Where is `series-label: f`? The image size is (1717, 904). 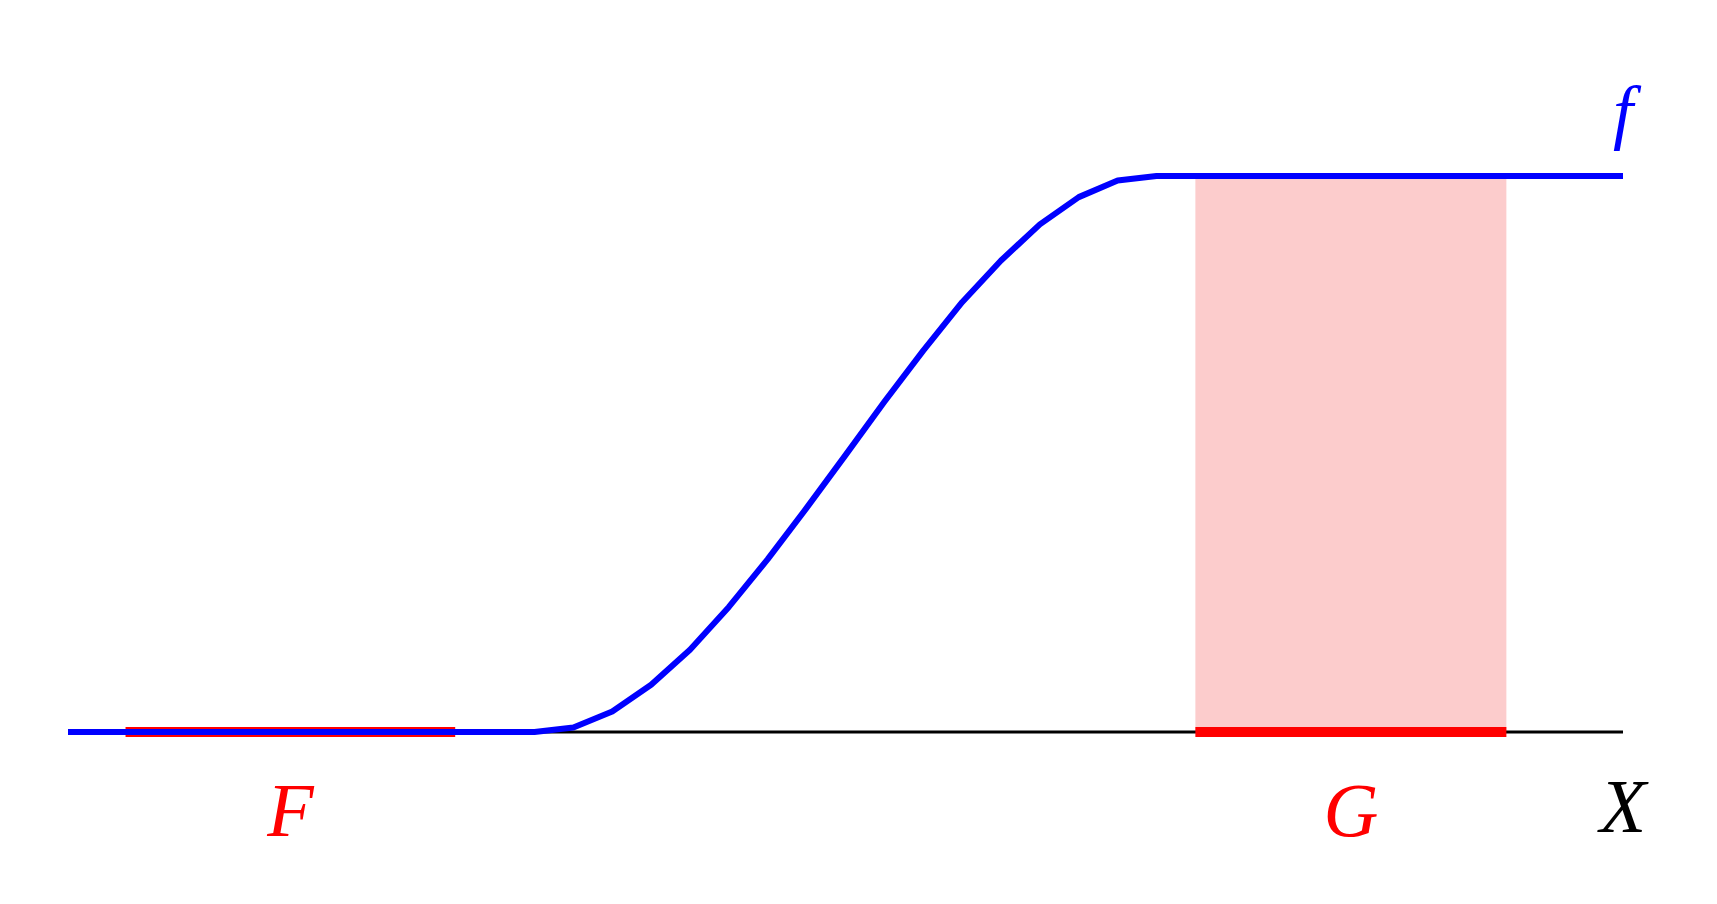 series-label: f is located at coordinates (1627, 112).